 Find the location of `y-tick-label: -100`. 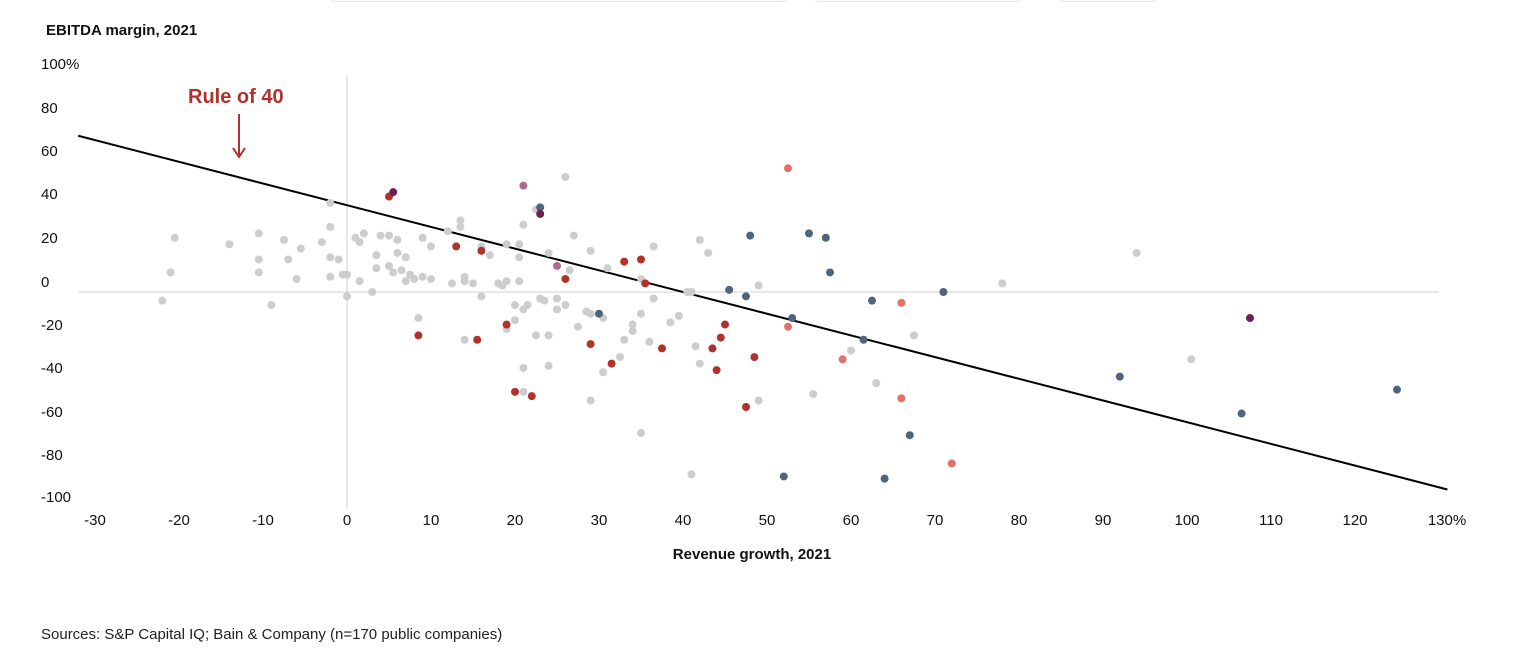

y-tick-label: -100 is located at coordinates (56, 497).